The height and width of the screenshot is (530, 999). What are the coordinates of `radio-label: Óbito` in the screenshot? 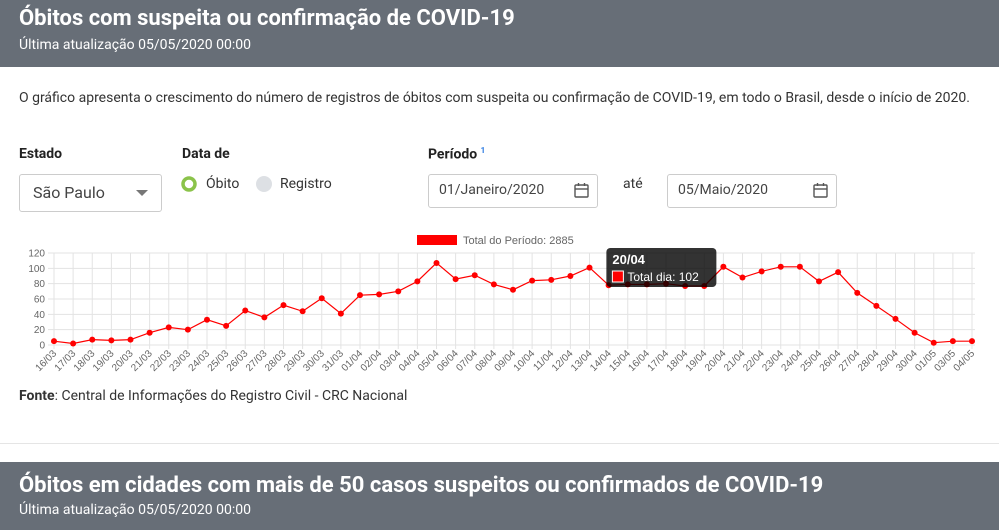 It's located at (223, 184).